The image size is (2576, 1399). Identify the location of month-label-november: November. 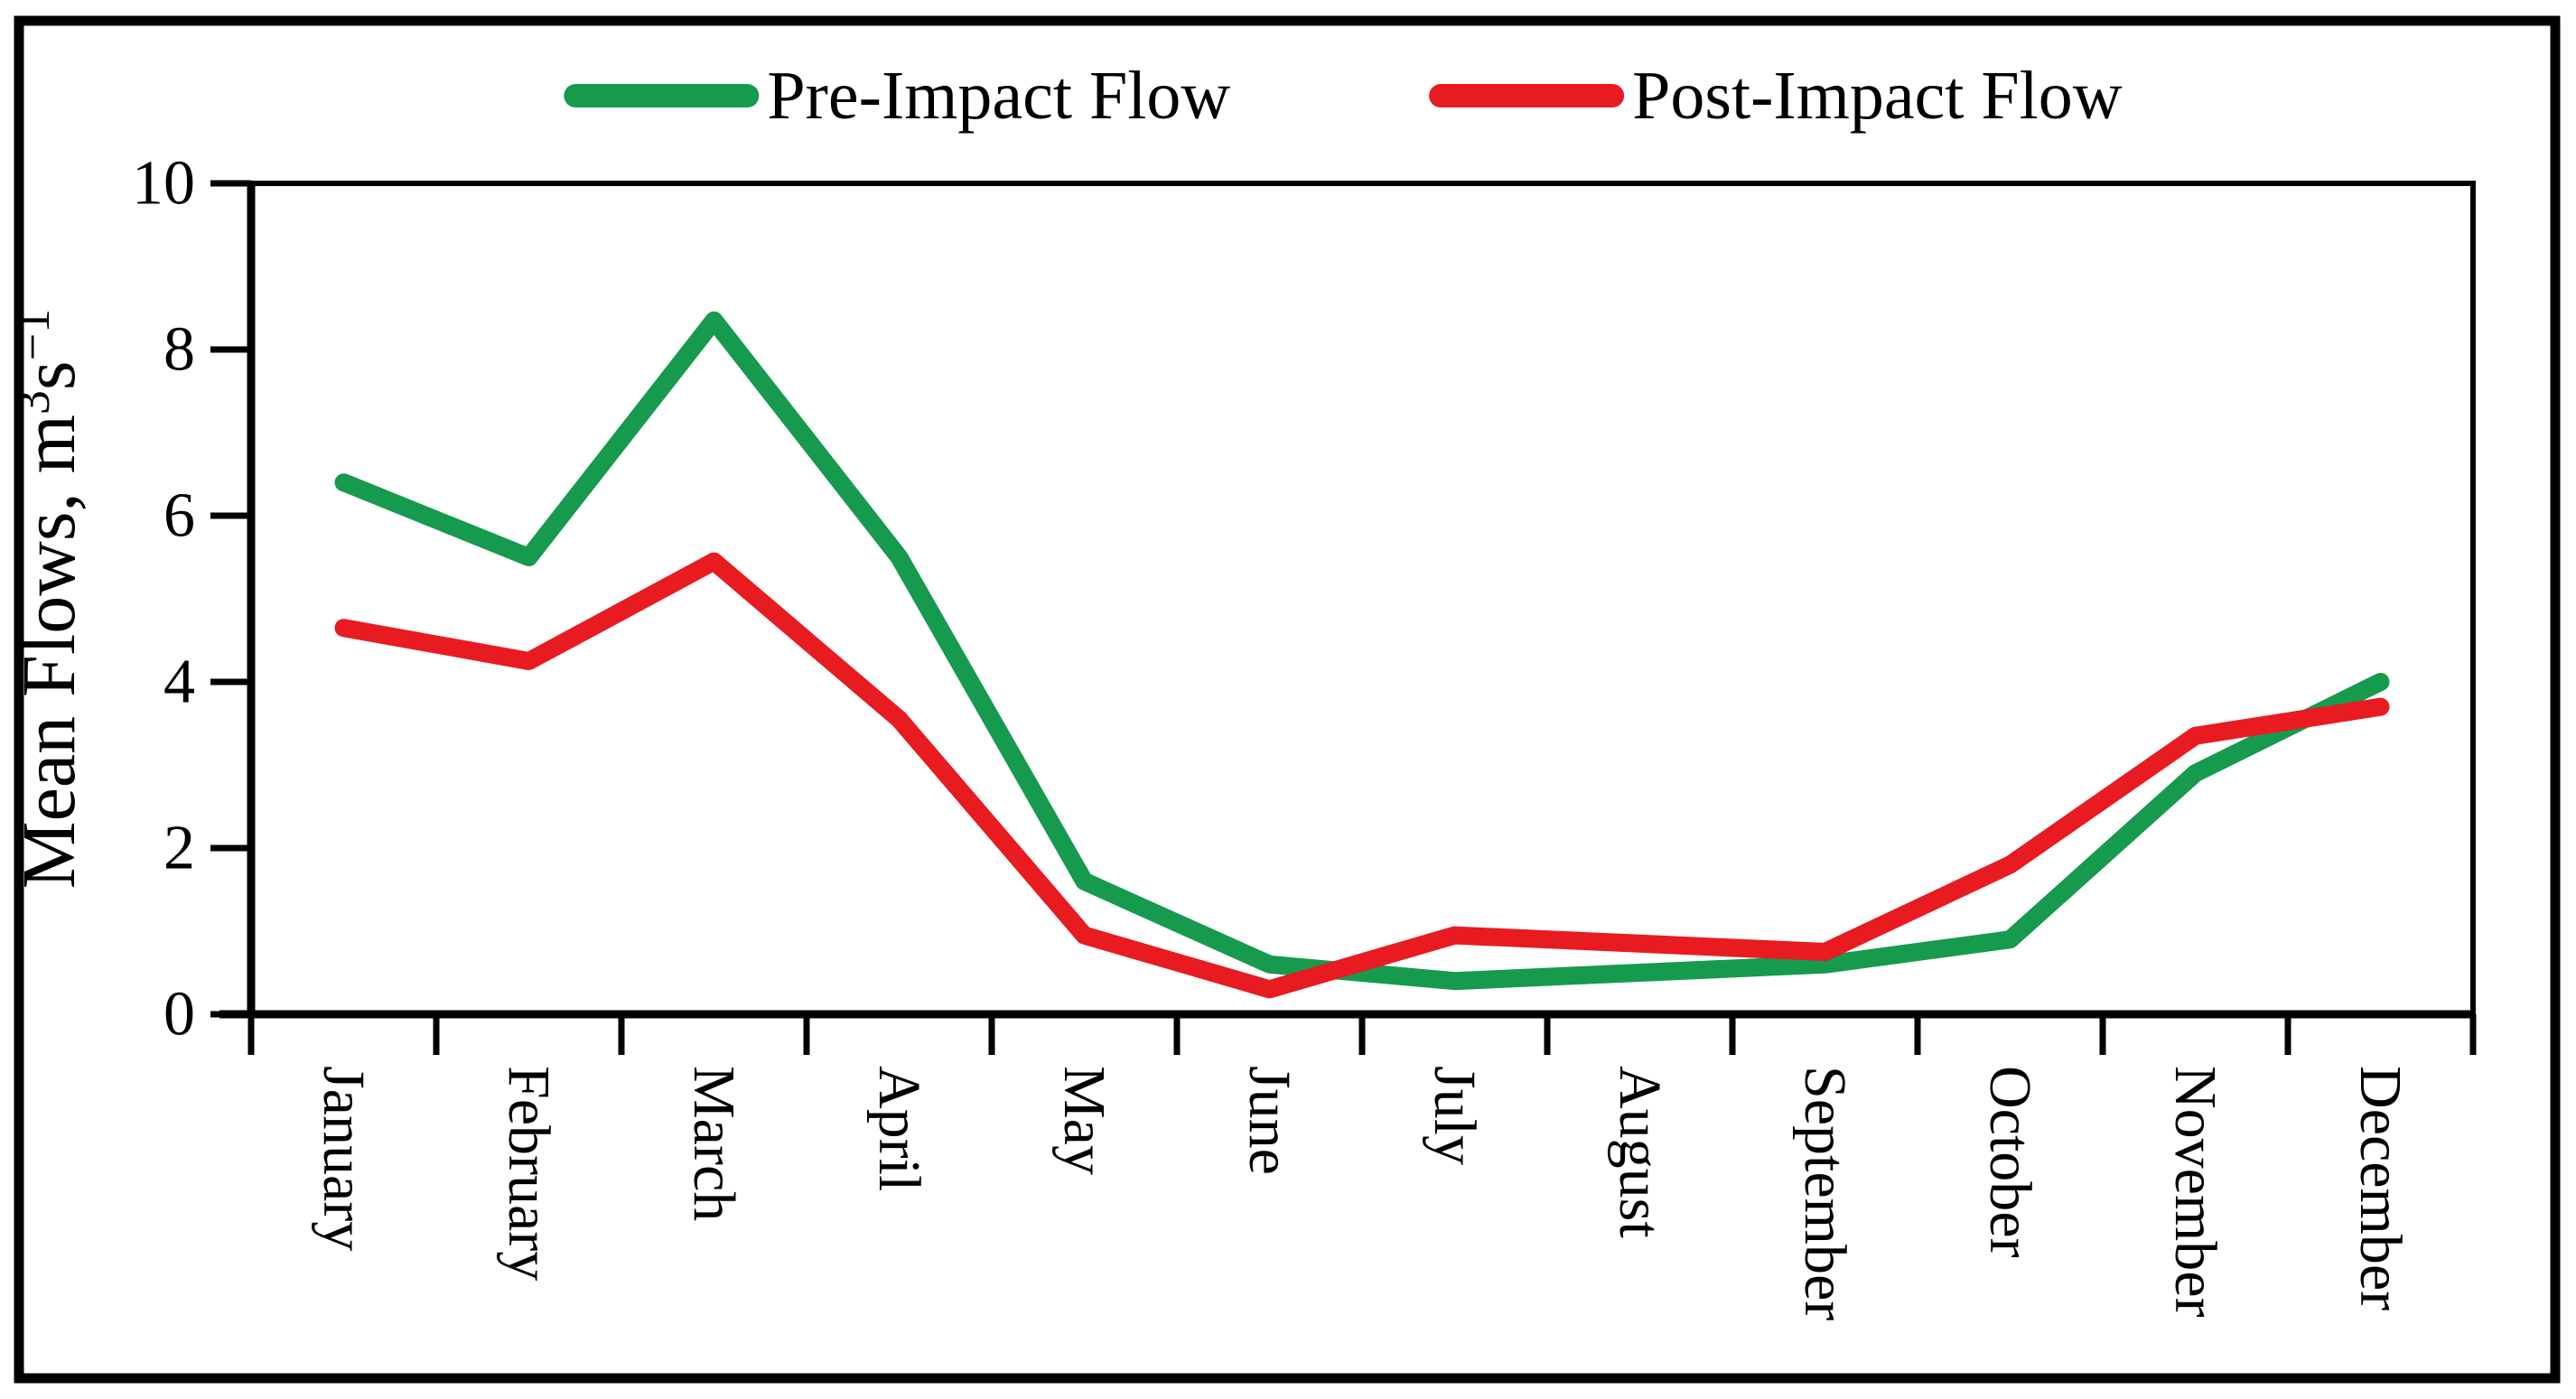
(2195, 1192).